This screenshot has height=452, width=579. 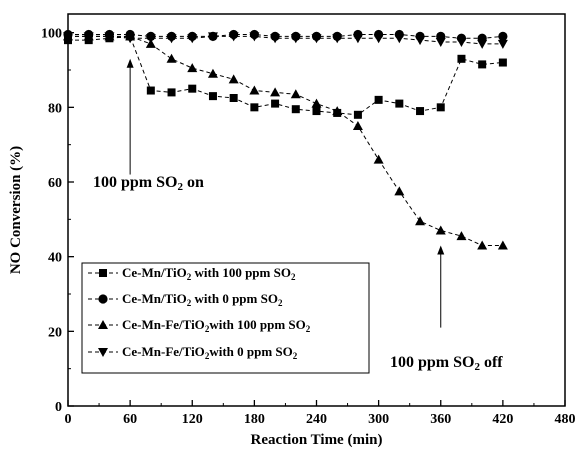 I want to click on annotation-label-so2-off: 100 ppm SO2 off, so click(x=446, y=363).